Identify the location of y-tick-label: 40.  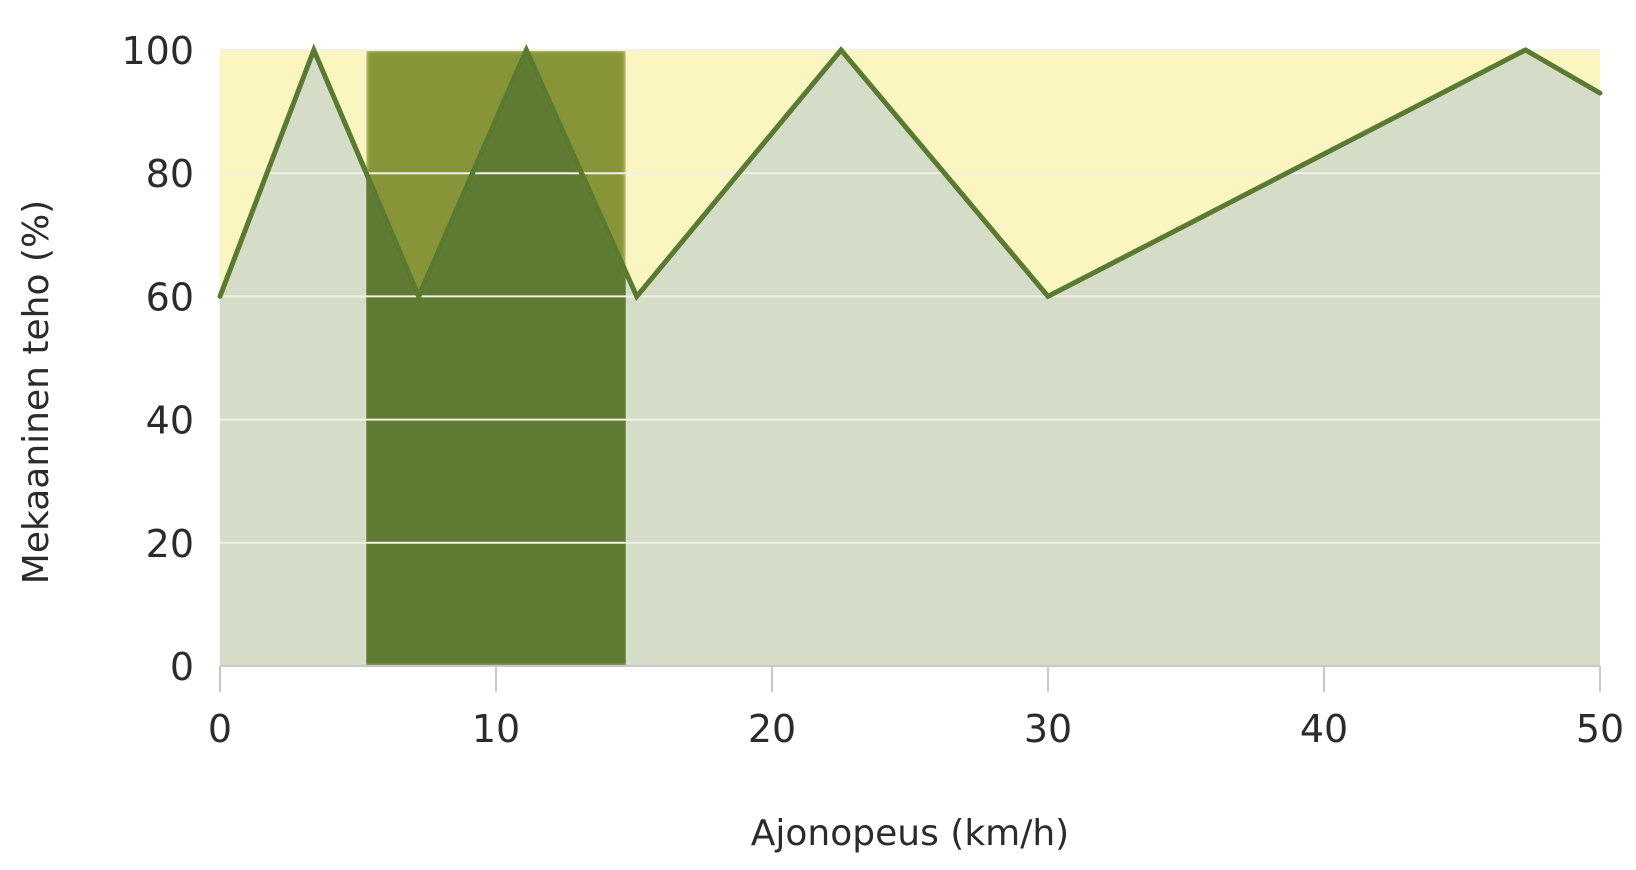
(170, 421).